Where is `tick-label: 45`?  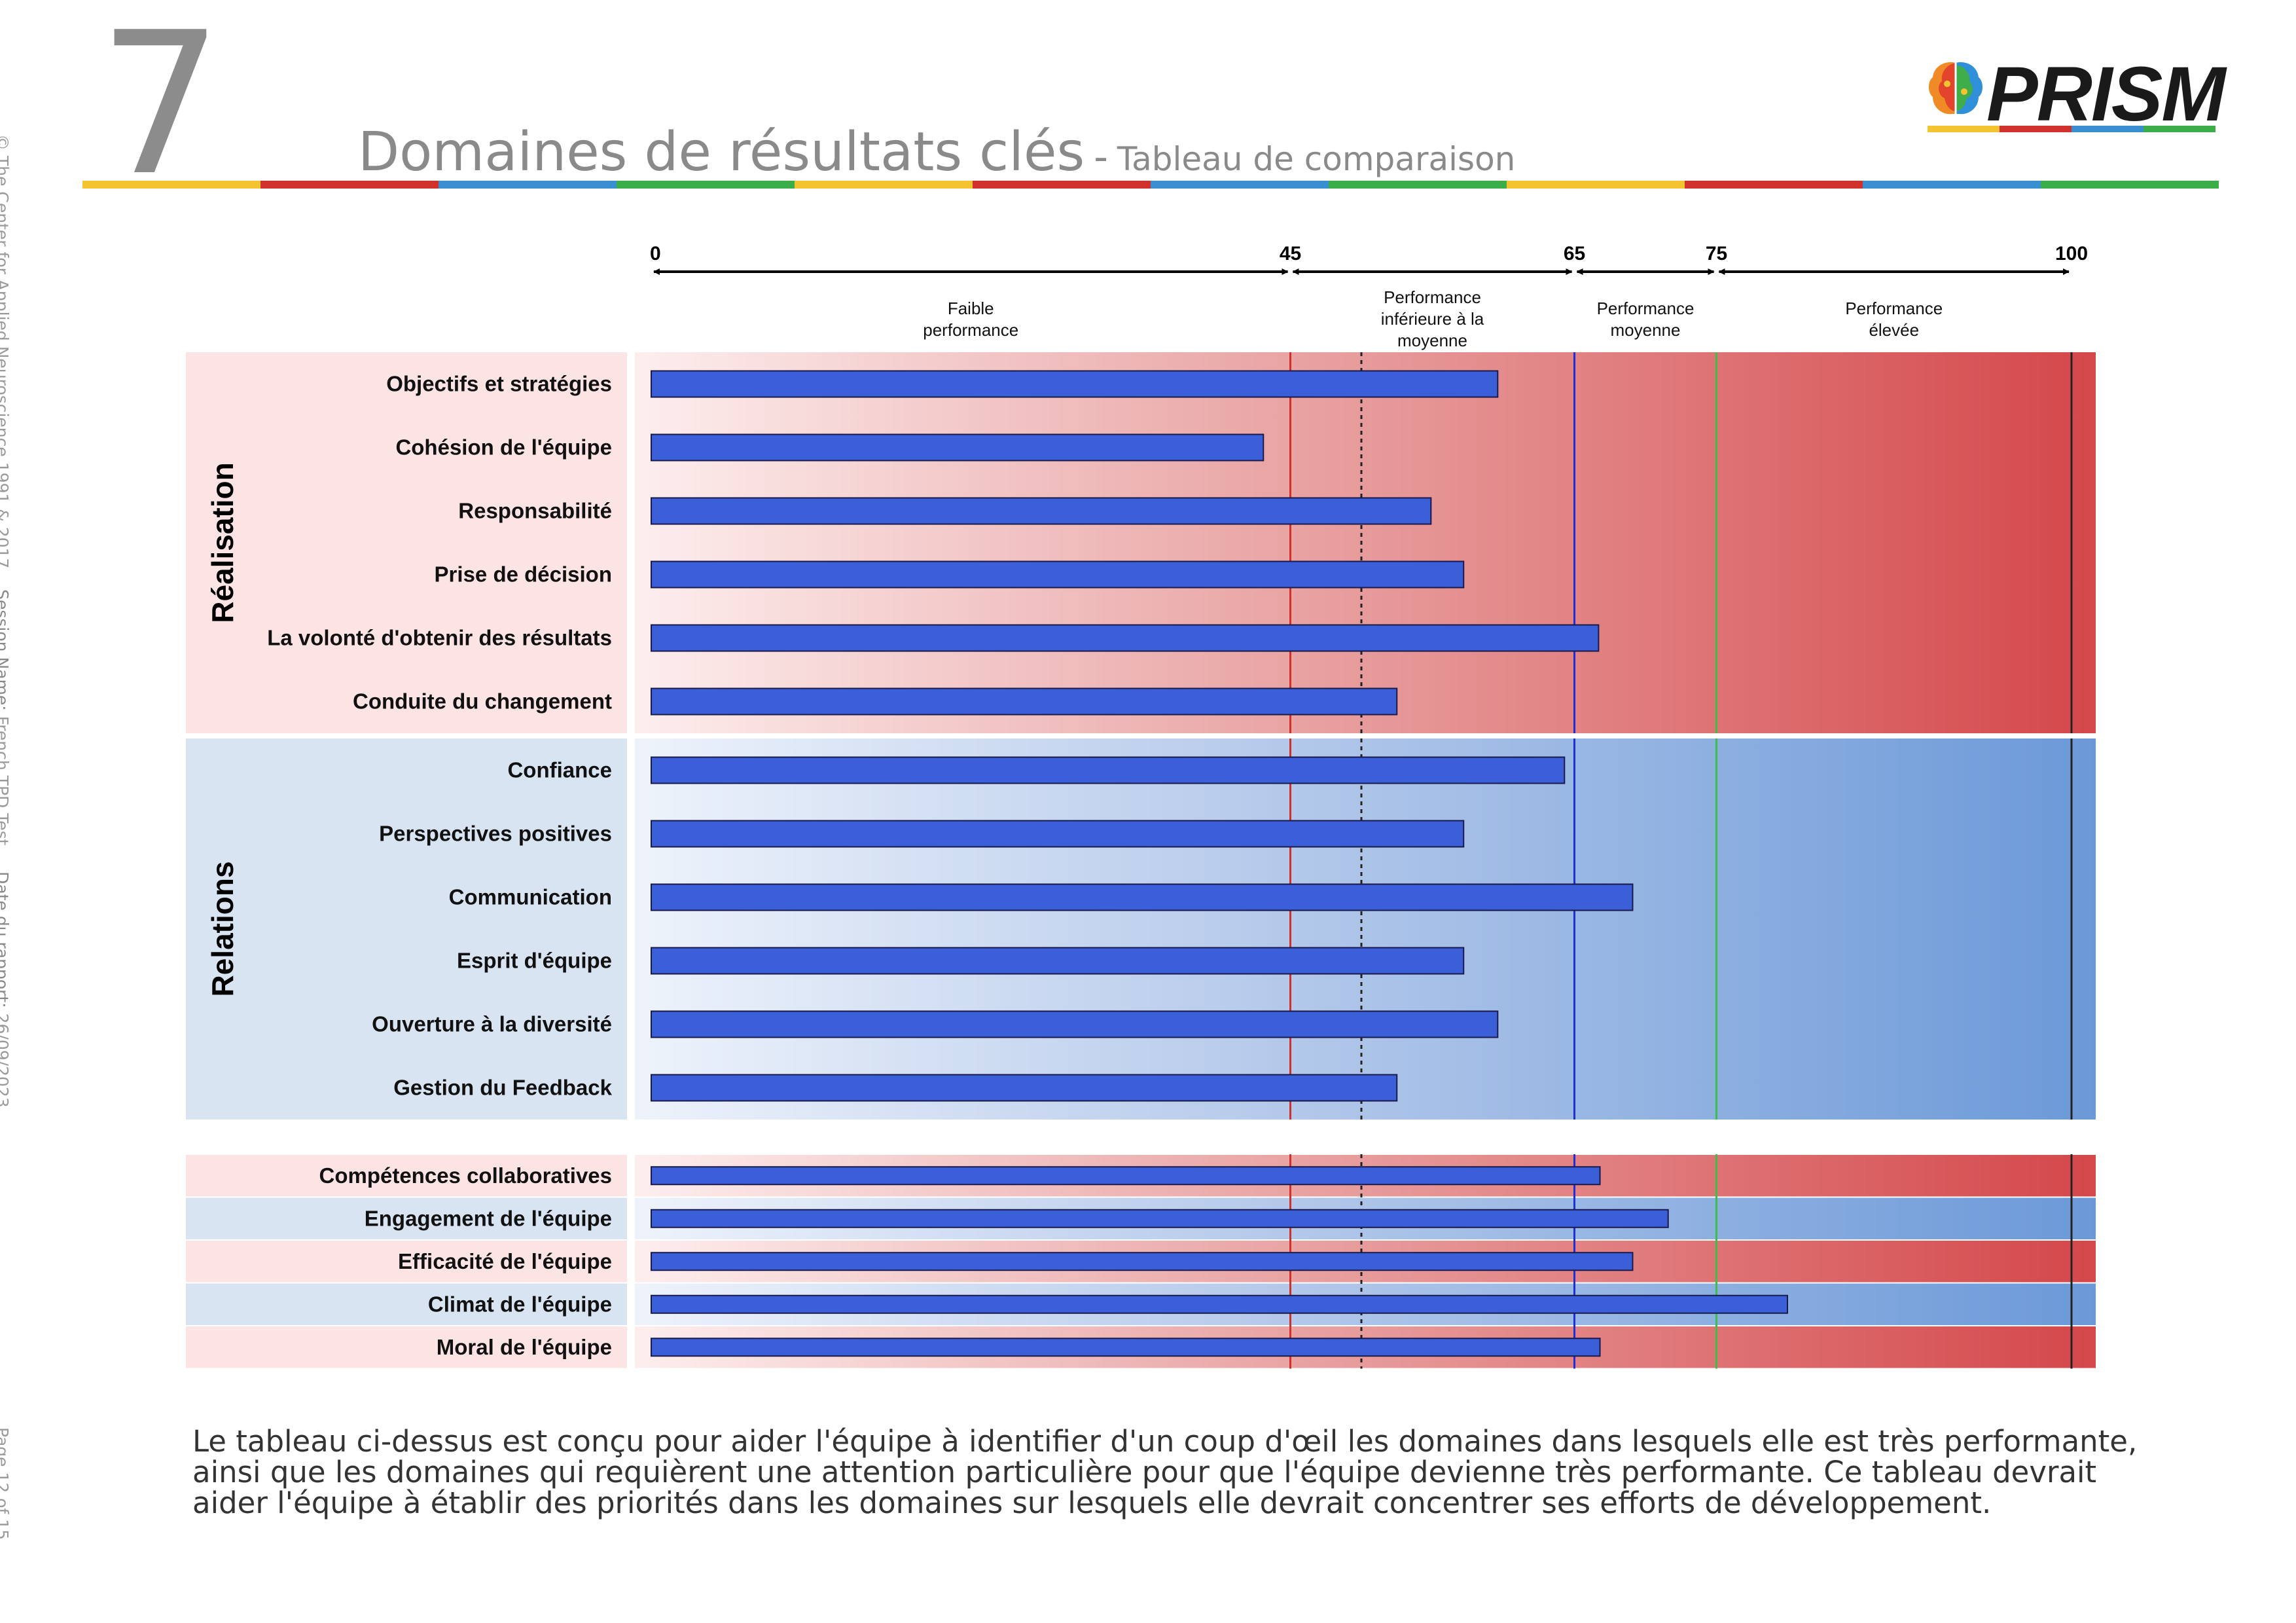 tick-label: 45 is located at coordinates (1290, 253).